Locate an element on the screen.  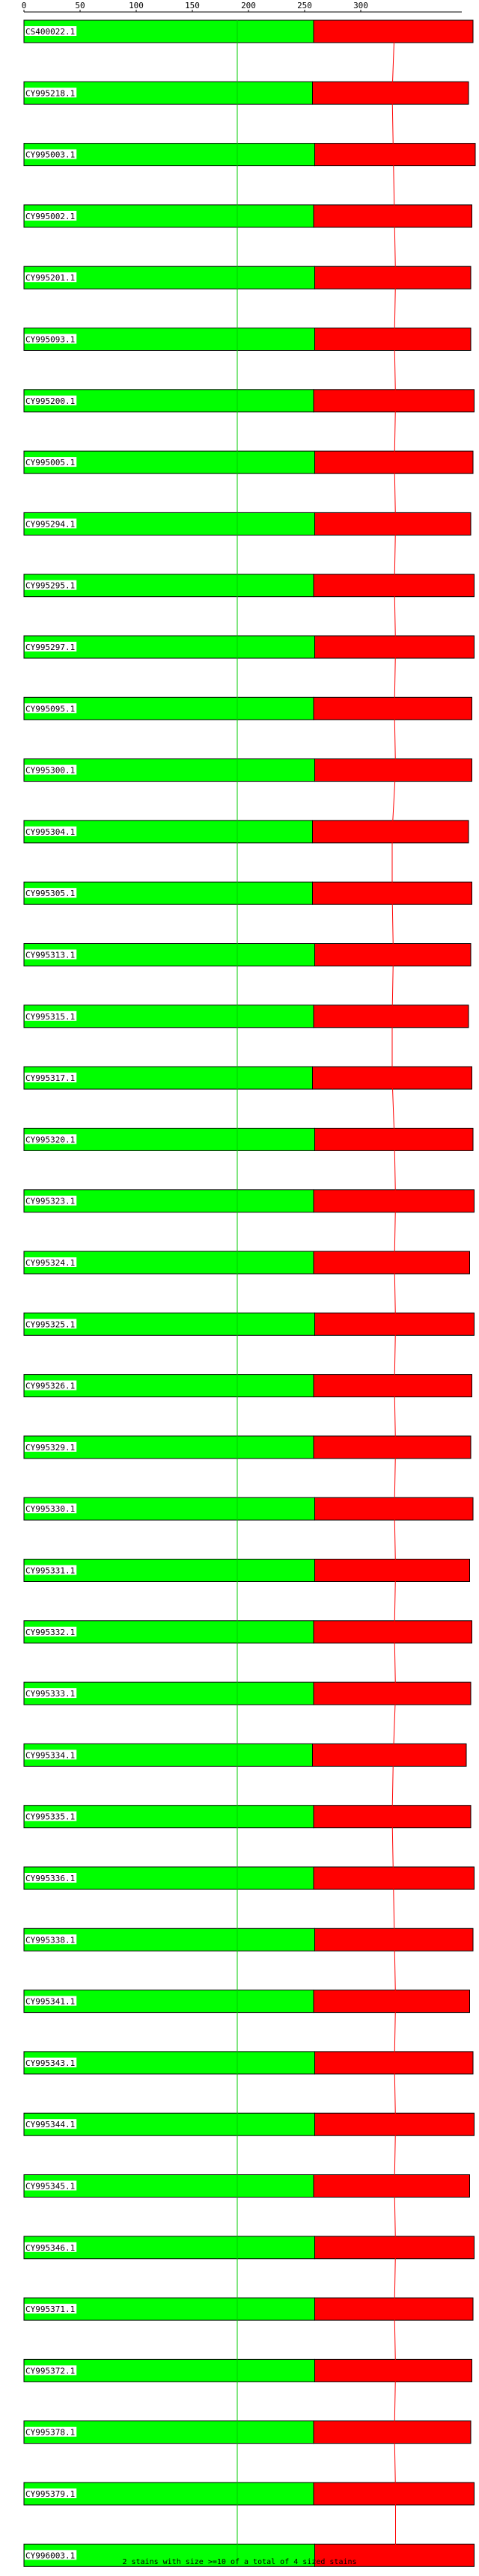
bar-category-label: CY995331.1 is located at coordinates (50, 1571).